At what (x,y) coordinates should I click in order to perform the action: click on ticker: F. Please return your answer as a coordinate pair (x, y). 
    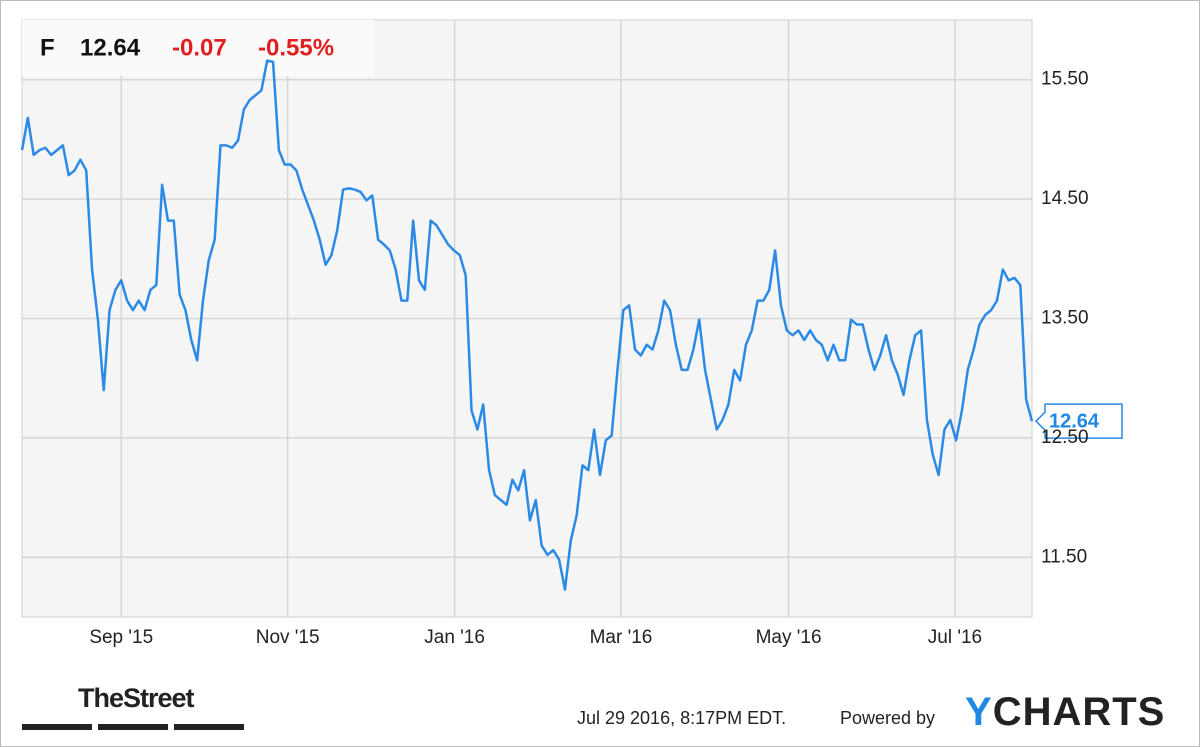
    Looking at the image, I should click on (47, 47).